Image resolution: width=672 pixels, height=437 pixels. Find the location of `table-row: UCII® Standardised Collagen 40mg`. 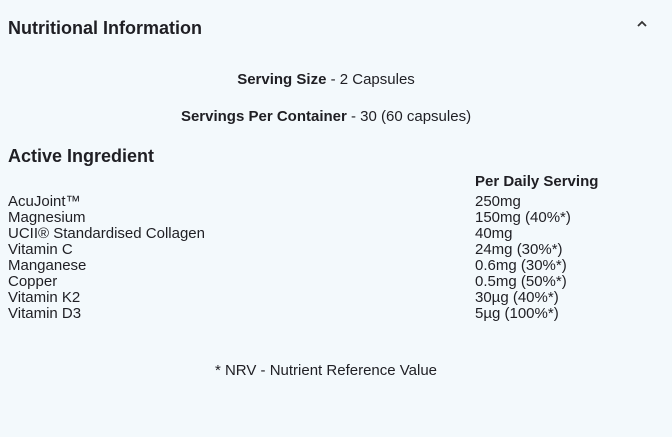

table-row: UCII® Standardised Collagen 40mg is located at coordinates (289, 234).